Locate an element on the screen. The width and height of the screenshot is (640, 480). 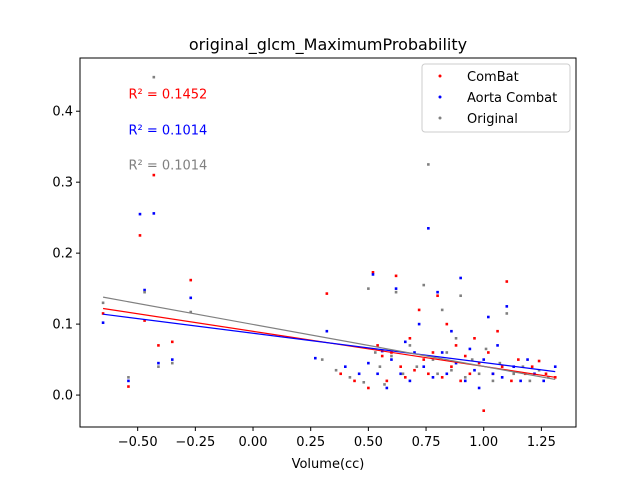
chart-title: original_glcm_MaximumProbability is located at coordinates (328, 45).